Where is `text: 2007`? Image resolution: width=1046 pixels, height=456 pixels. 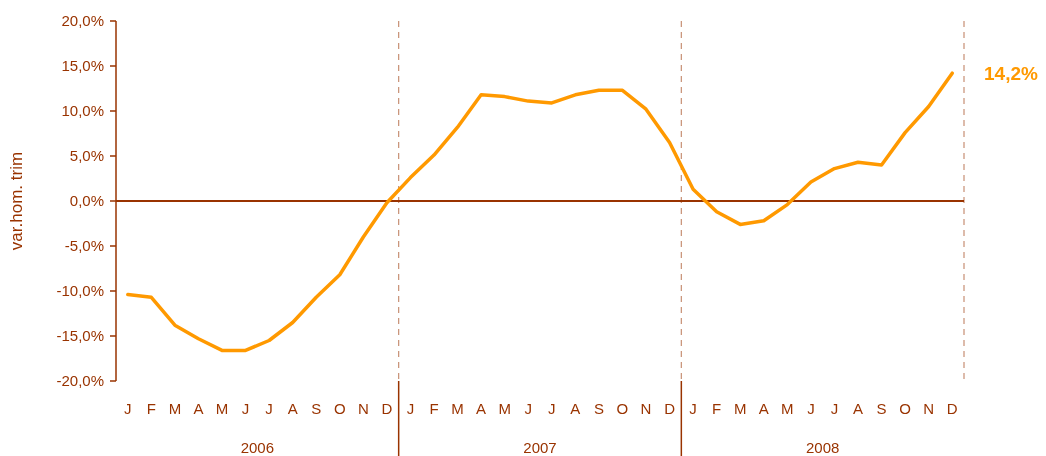 text: 2007 is located at coordinates (540, 447).